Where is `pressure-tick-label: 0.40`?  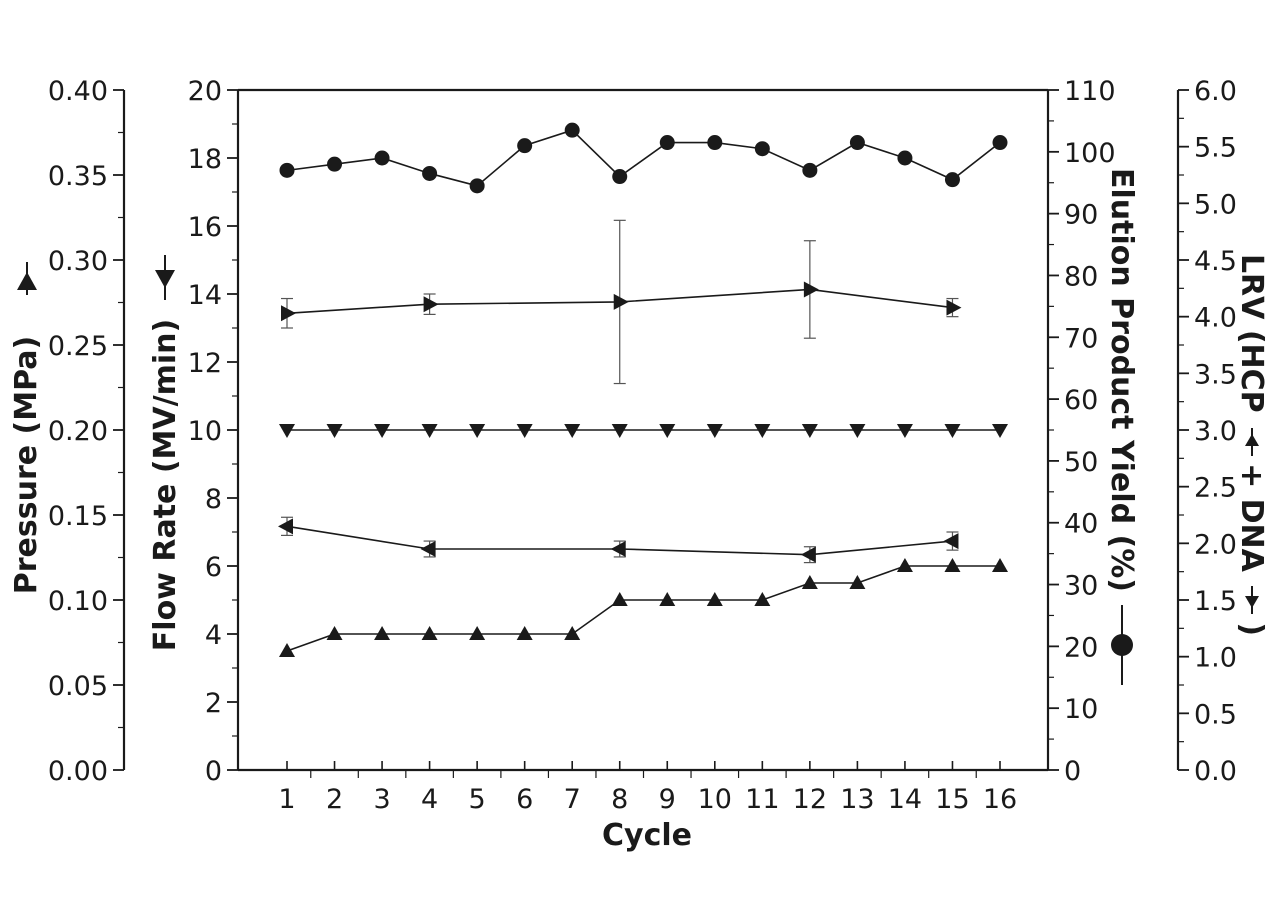 pressure-tick-label: 0.40 is located at coordinates (78, 91).